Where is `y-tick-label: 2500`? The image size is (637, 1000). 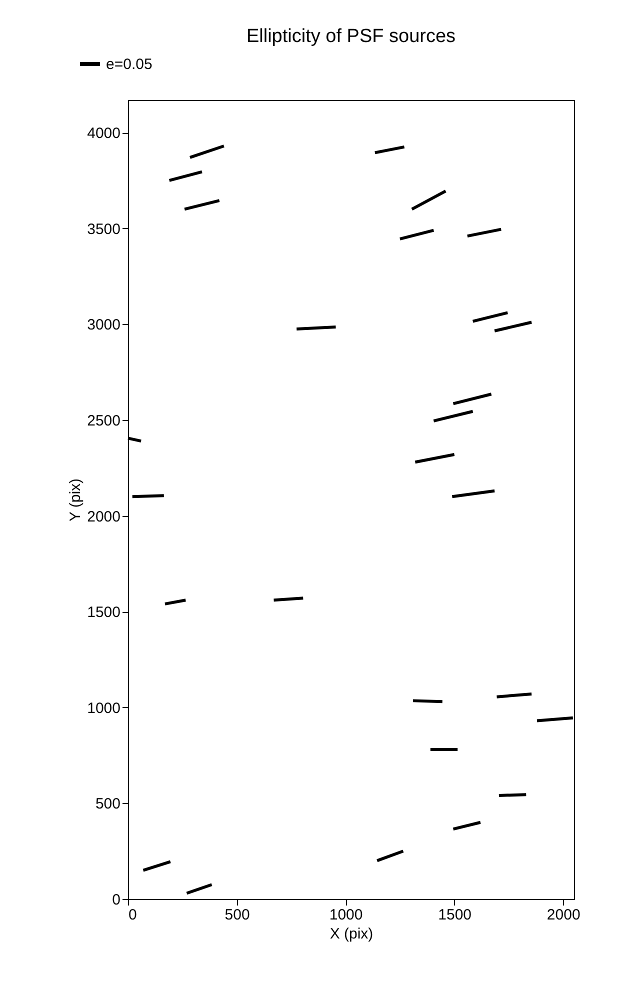 y-tick-label: 2500 is located at coordinates (103, 421).